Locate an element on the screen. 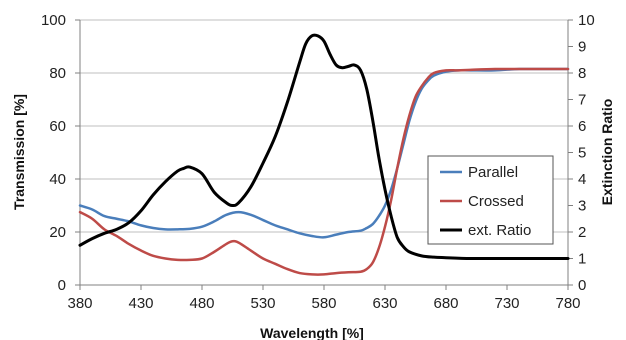 This screenshot has width=626, height=340. y-right-tick-label: 8 is located at coordinates (582, 73).